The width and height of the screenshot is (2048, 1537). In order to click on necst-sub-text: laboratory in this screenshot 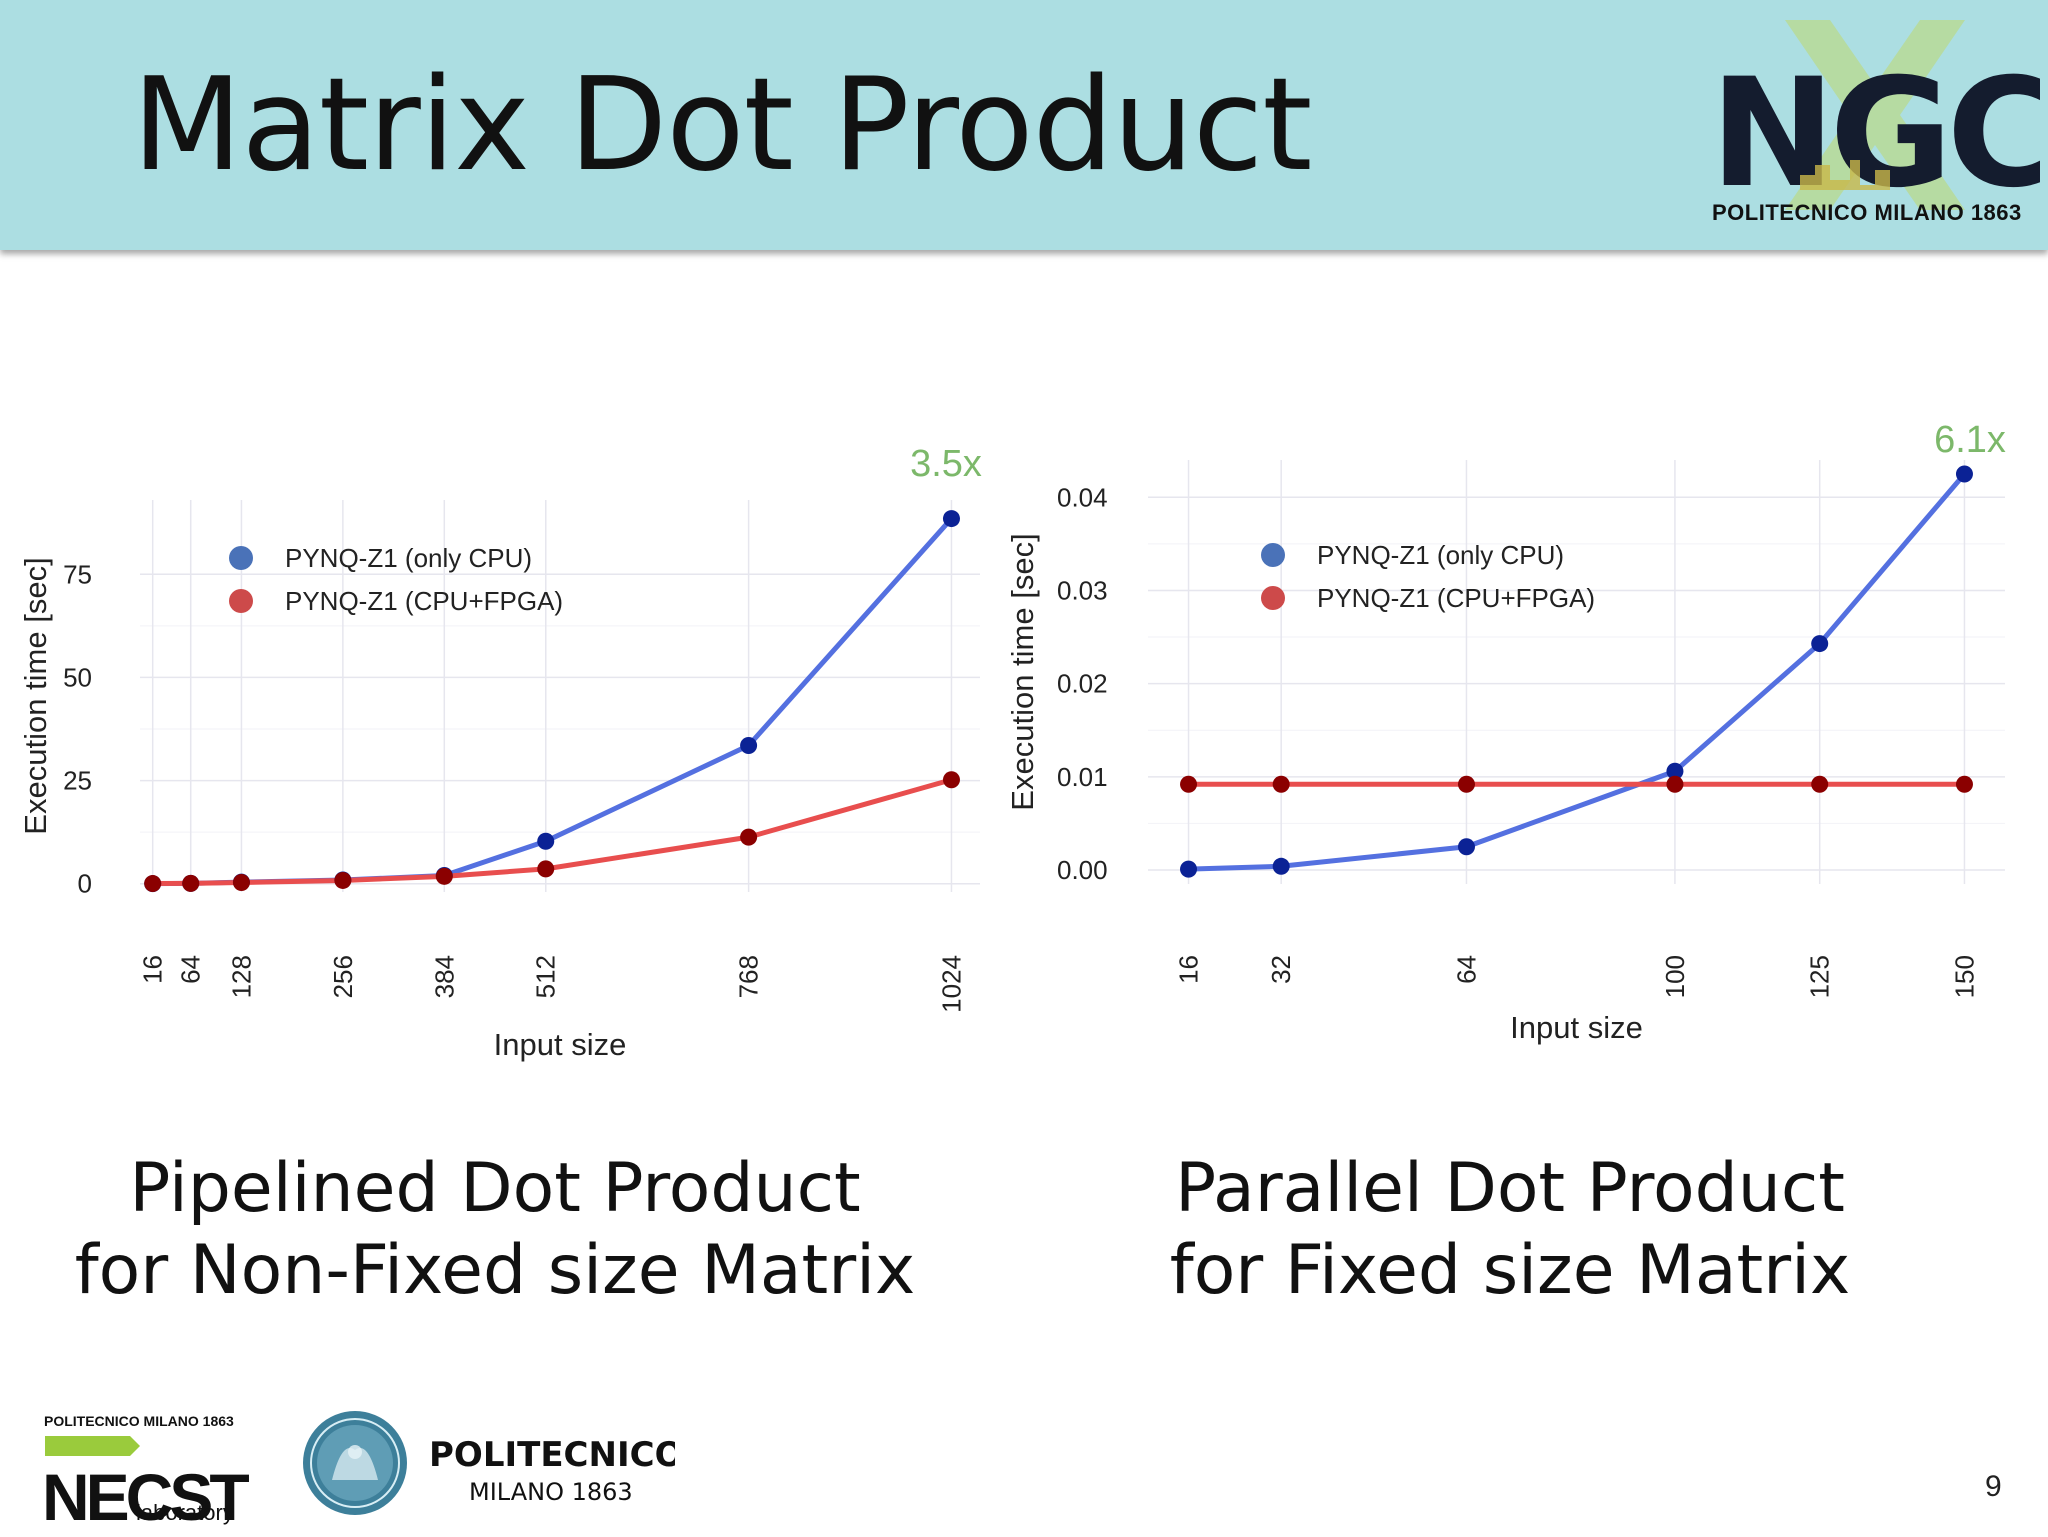, I will do `click(185, 1512)`.